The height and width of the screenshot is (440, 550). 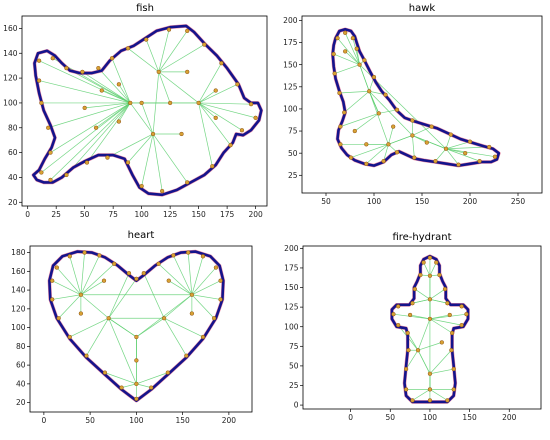 What do you see at coordinates (145, 8) in the screenshot?
I see `fish-panel-title: fish` at bounding box center [145, 8].